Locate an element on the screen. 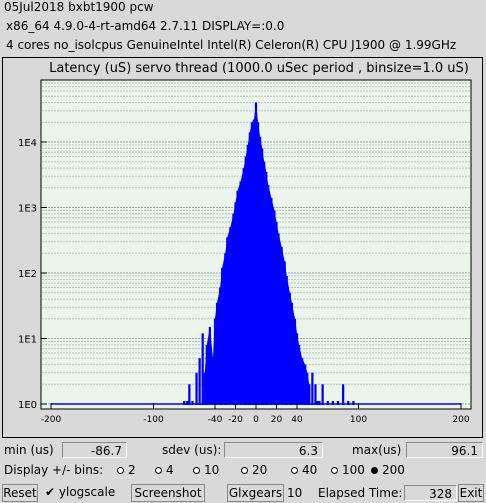 The image size is (486, 503). bins-radio-label: 2 is located at coordinates (132, 470).